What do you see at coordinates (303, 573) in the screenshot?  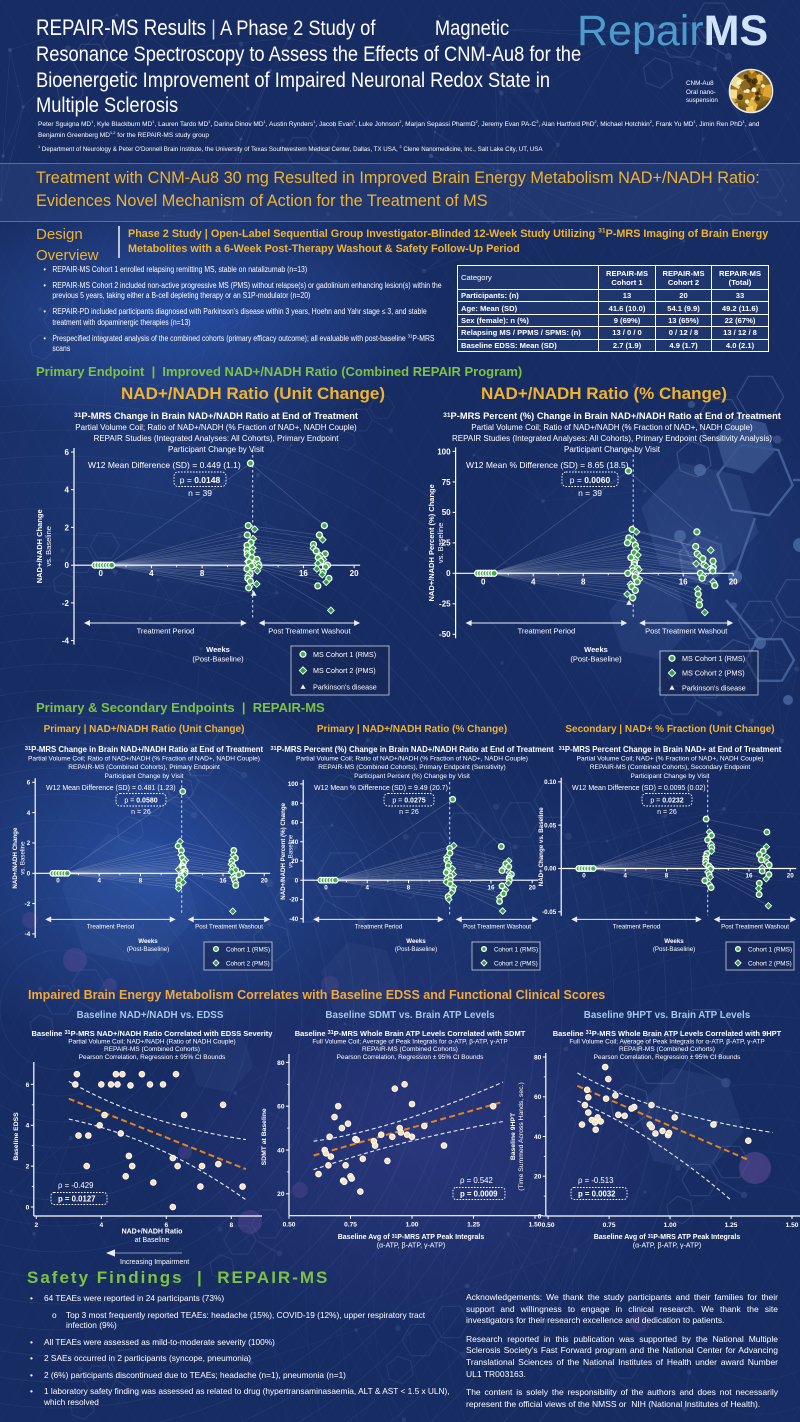 I see `svg-text: 16` at bounding box center [303, 573].